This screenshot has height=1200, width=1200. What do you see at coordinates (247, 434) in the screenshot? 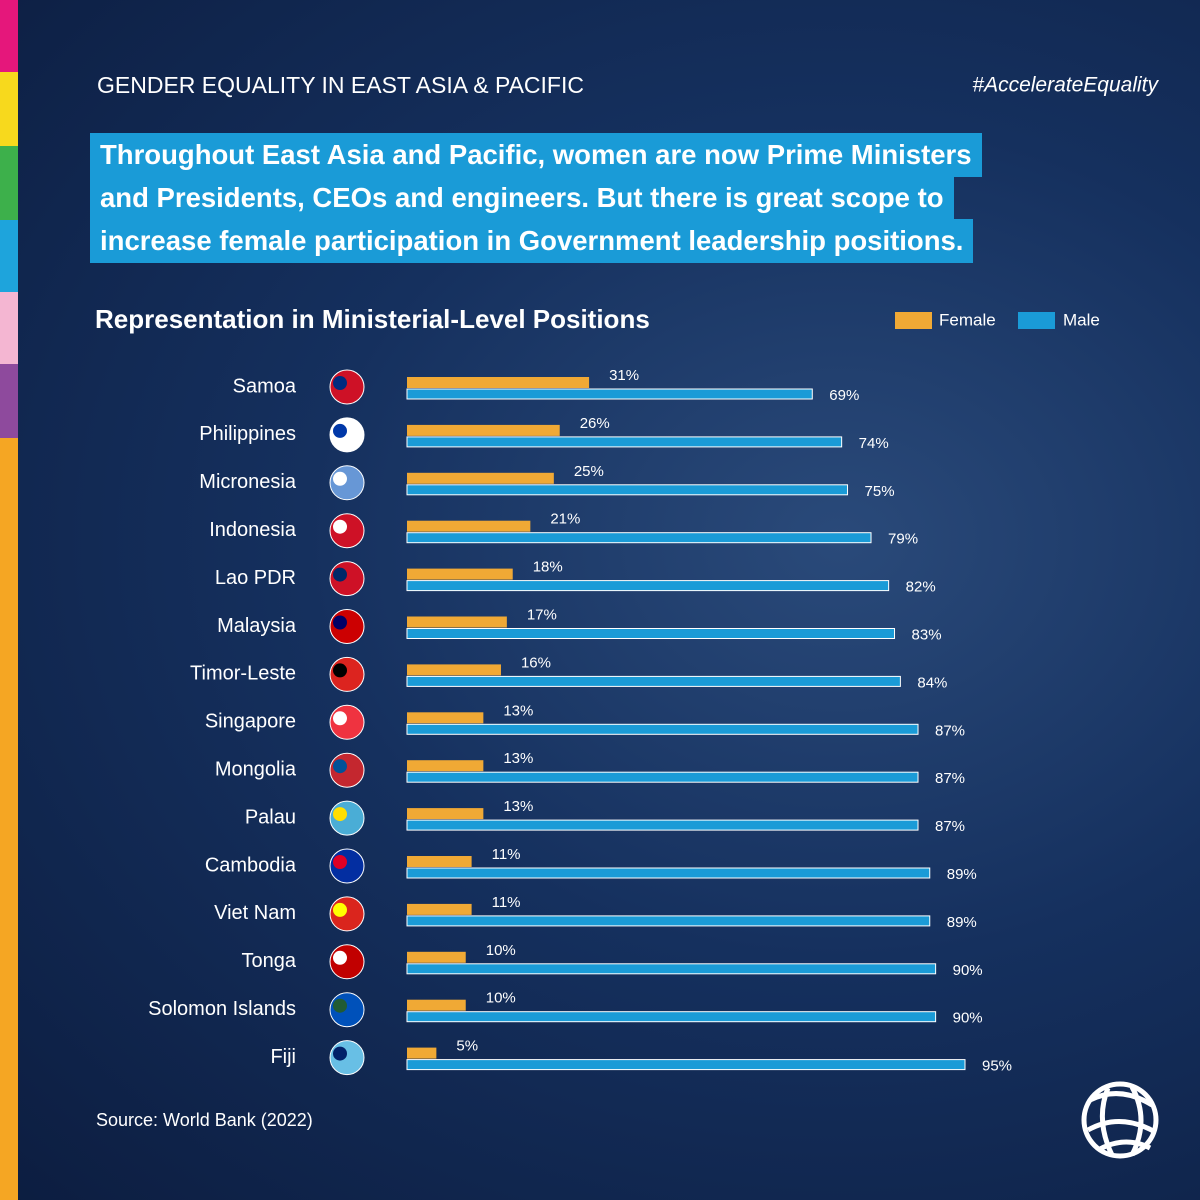
I see `y-tick-label: Philippines` at bounding box center [247, 434].